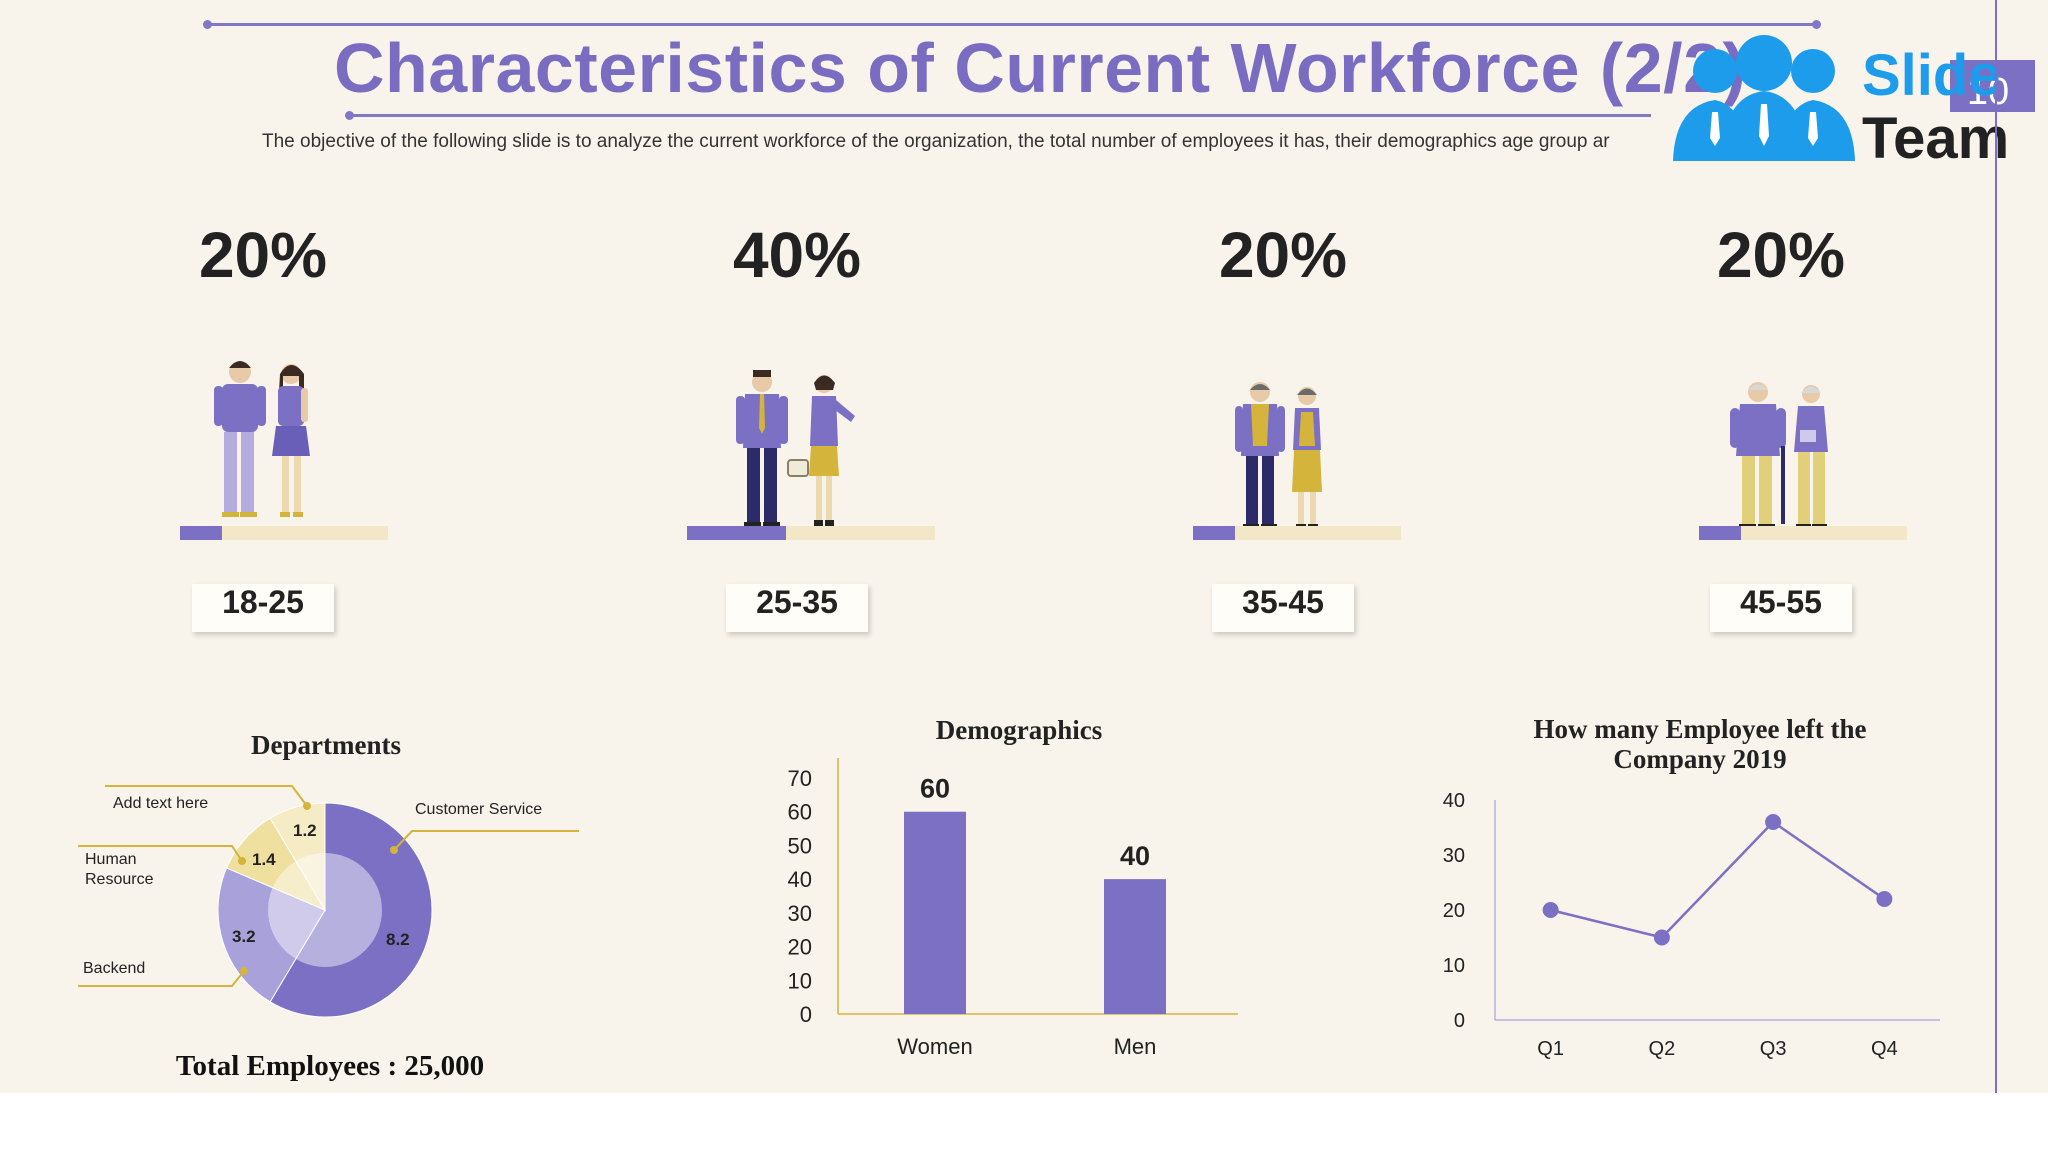  Describe the element at coordinates (1773, 1049) in the screenshot. I see `x-category-label: Q3` at that location.